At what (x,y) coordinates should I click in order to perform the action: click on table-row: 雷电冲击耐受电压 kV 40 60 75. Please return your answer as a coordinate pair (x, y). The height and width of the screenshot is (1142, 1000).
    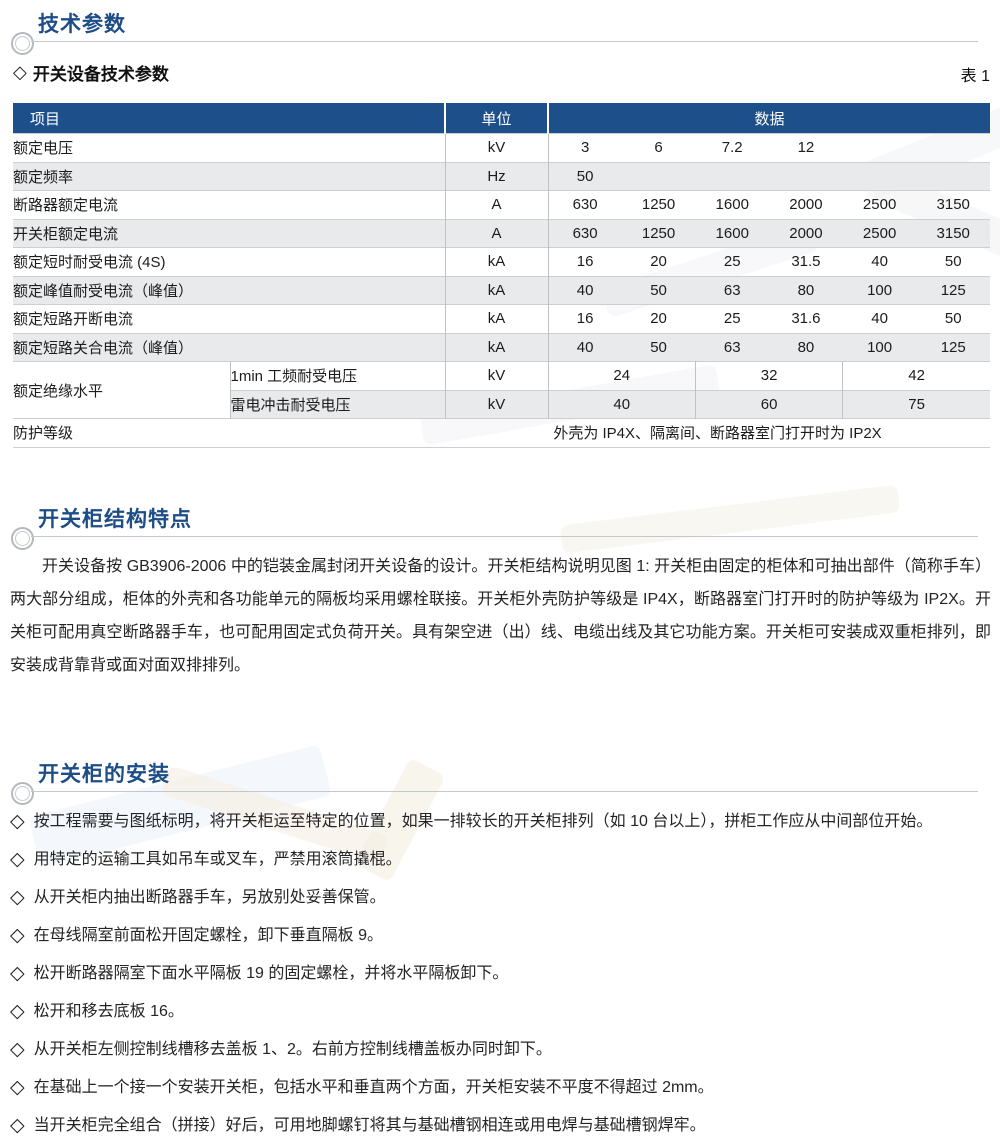
    Looking at the image, I should click on (501, 404).